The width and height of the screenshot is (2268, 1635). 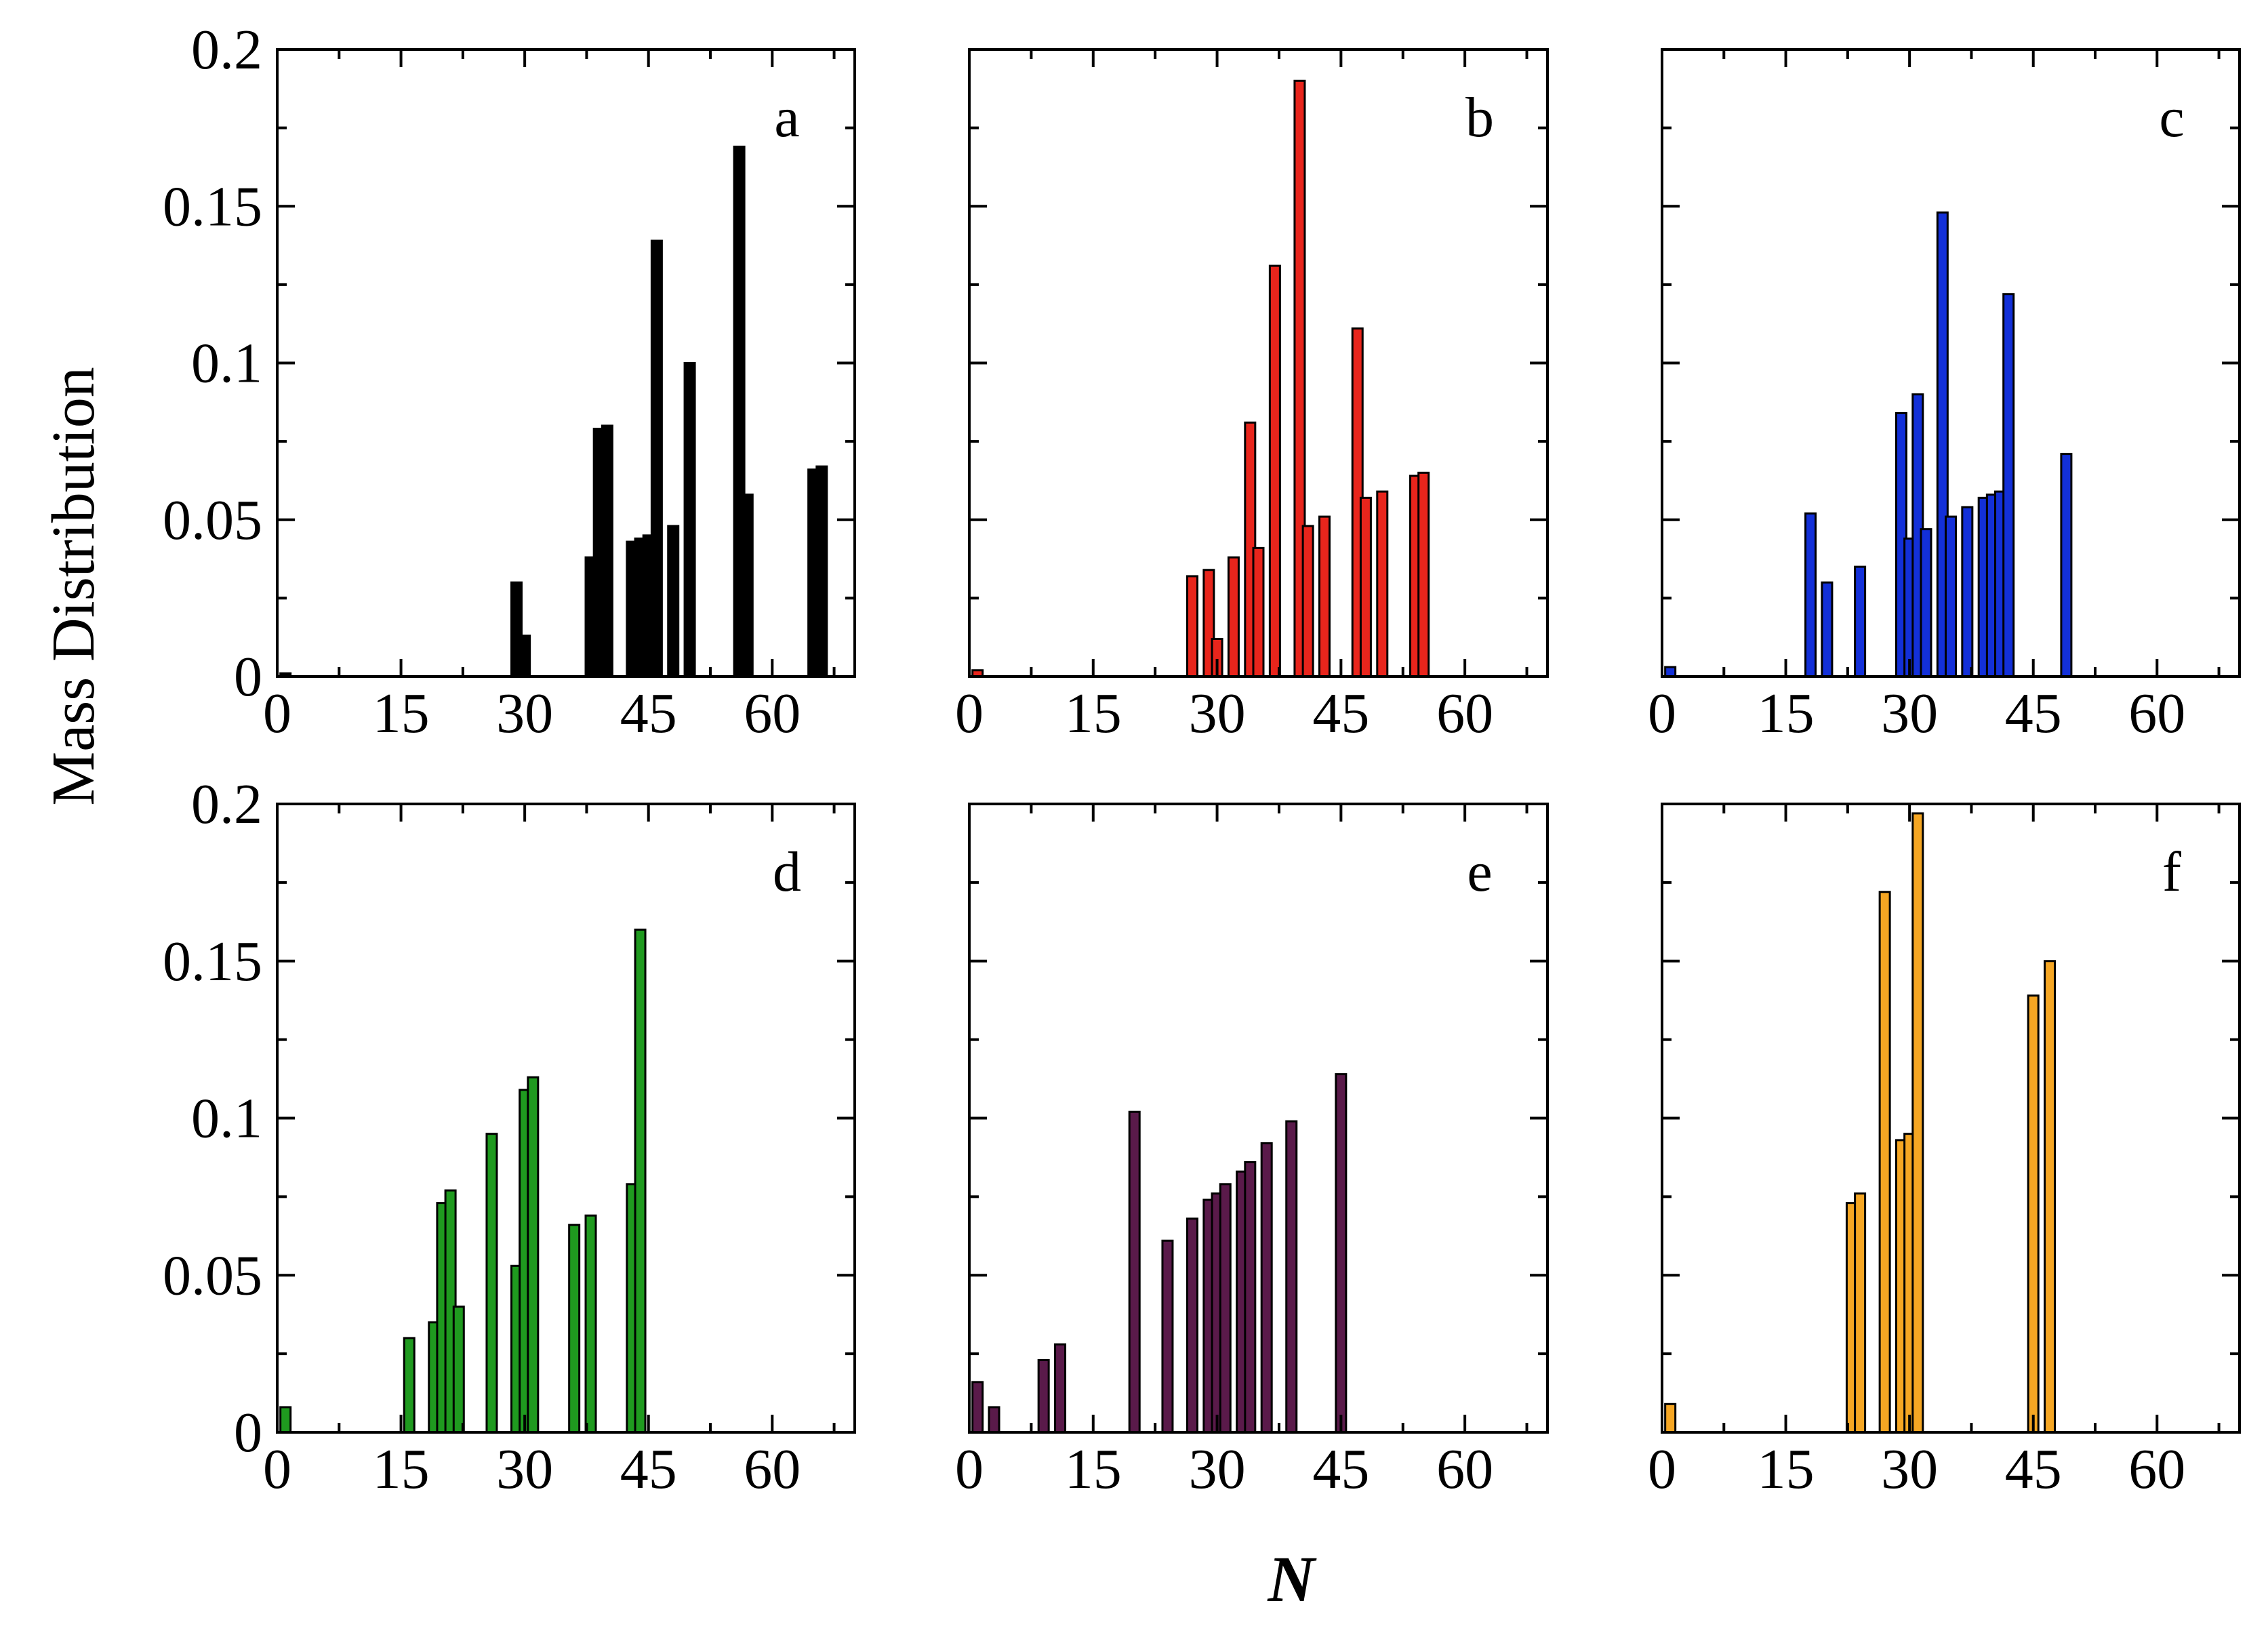 I want to click on bar-series-b, so click(x=1200, y=379).